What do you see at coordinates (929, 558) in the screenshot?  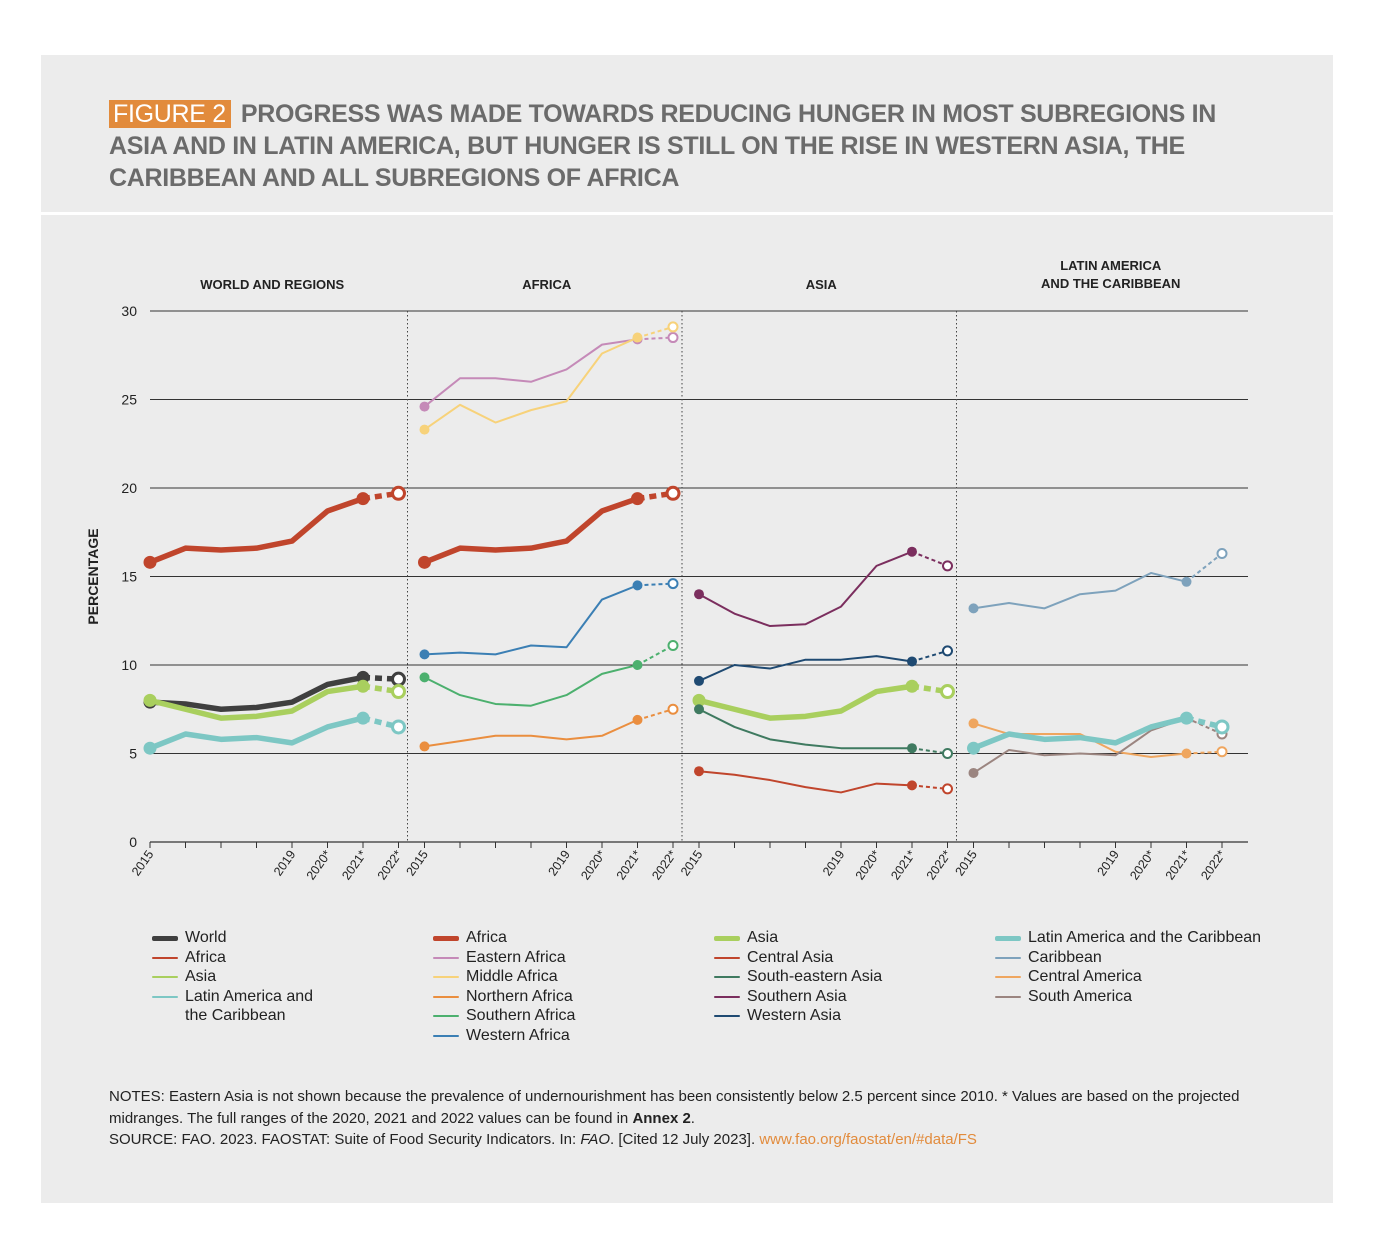 I see `series-southern-asia-asia-projection` at bounding box center [929, 558].